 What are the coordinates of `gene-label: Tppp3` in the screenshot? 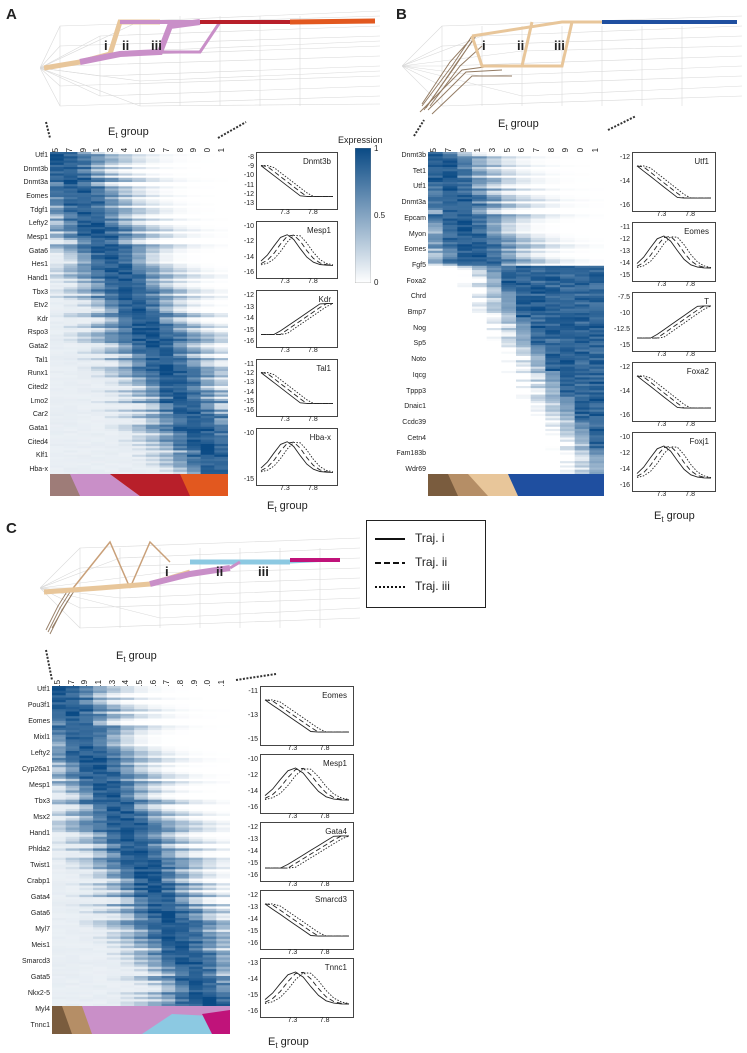 It's located at (416, 391).